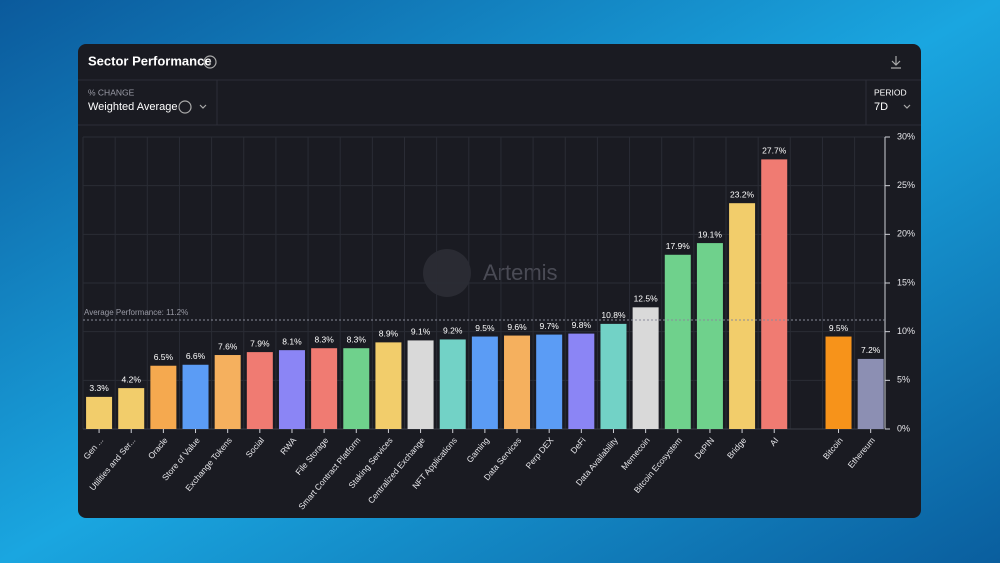  I want to click on data-label: 8.9%, so click(389, 334).